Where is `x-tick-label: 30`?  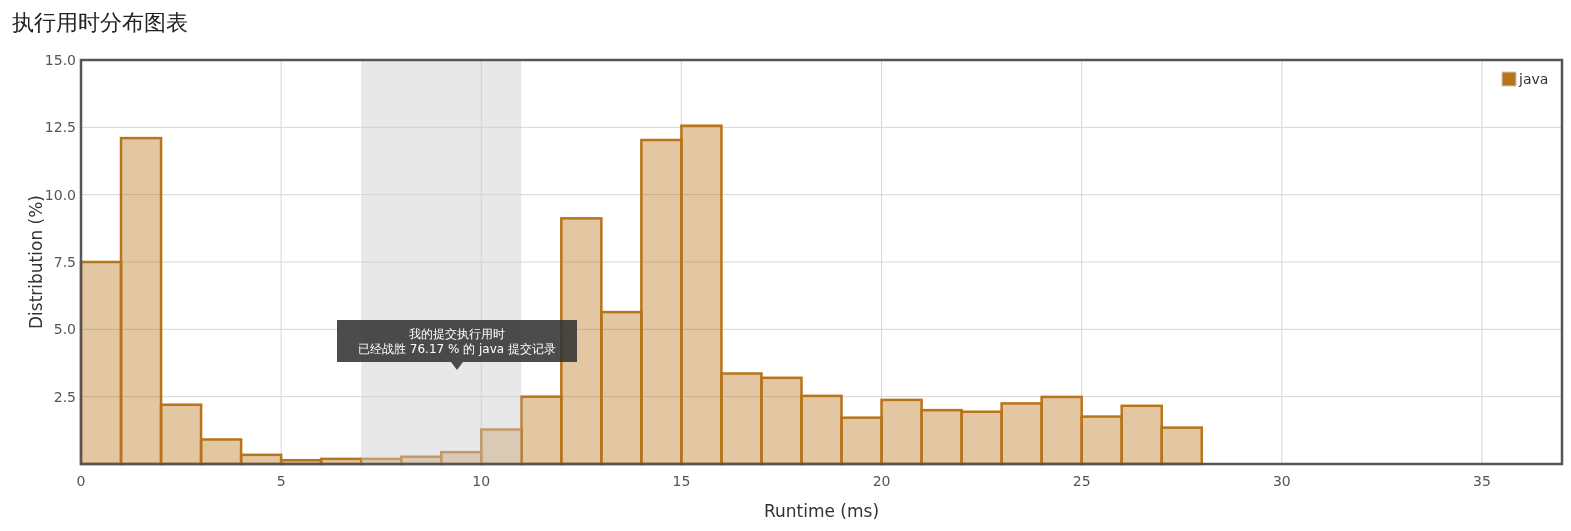
x-tick-label: 30 is located at coordinates (1281, 481).